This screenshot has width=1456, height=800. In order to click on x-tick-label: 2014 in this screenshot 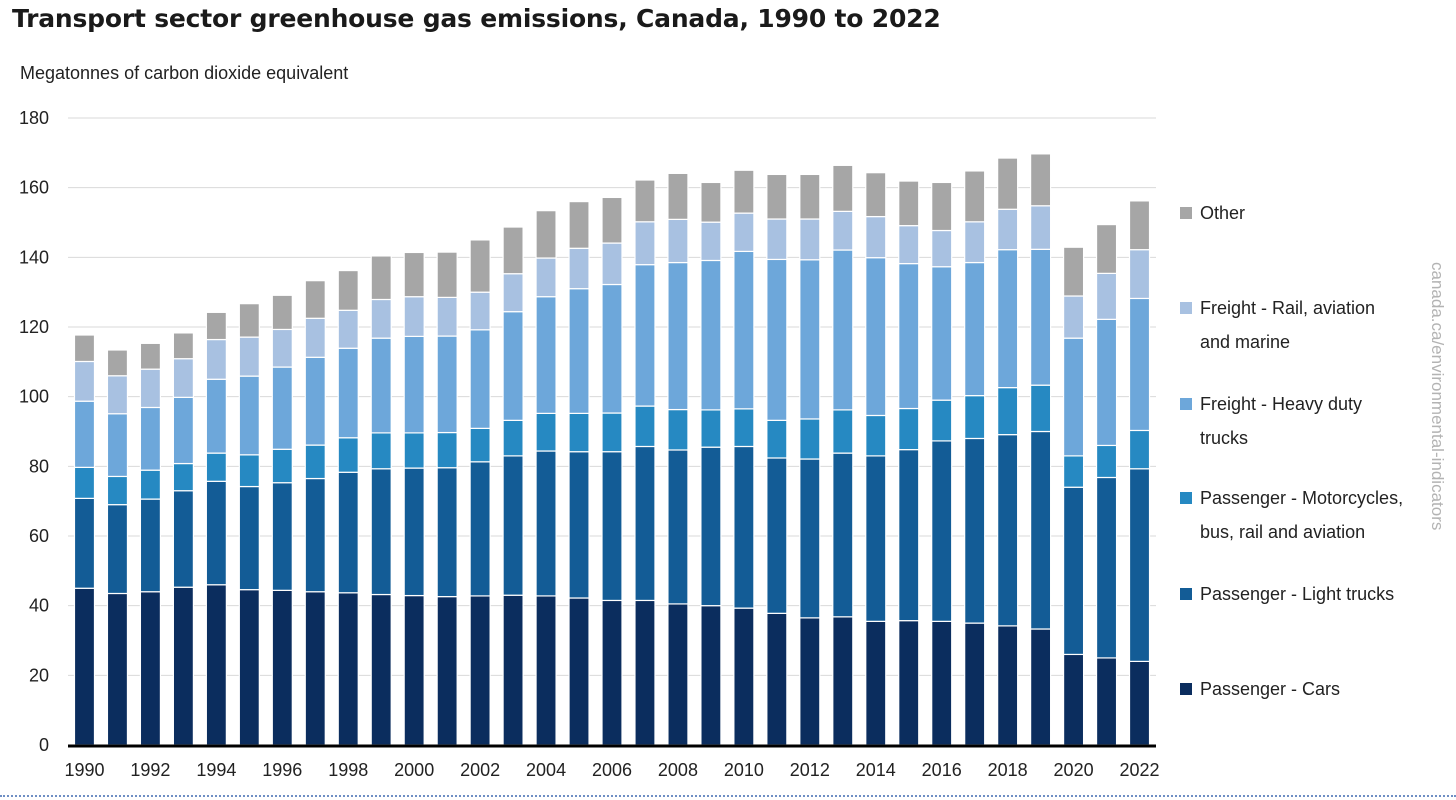, I will do `click(876, 770)`.